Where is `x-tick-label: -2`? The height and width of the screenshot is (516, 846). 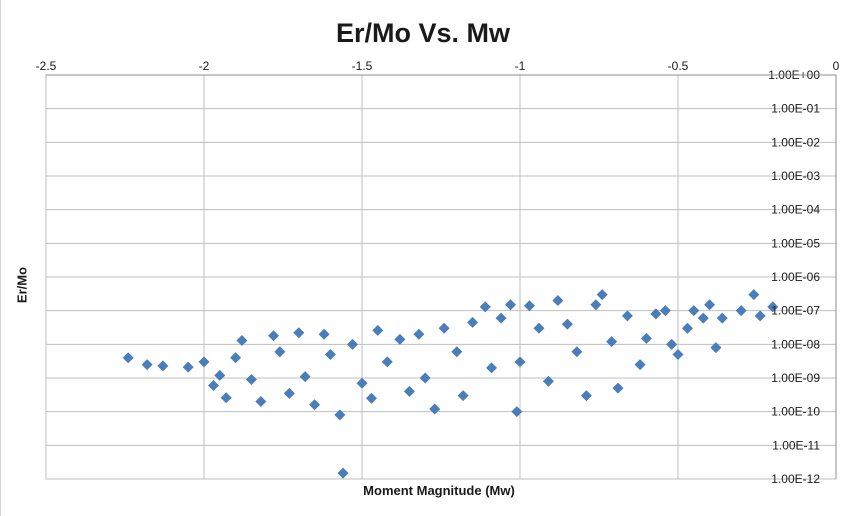
x-tick-label: -2 is located at coordinates (204, 66).